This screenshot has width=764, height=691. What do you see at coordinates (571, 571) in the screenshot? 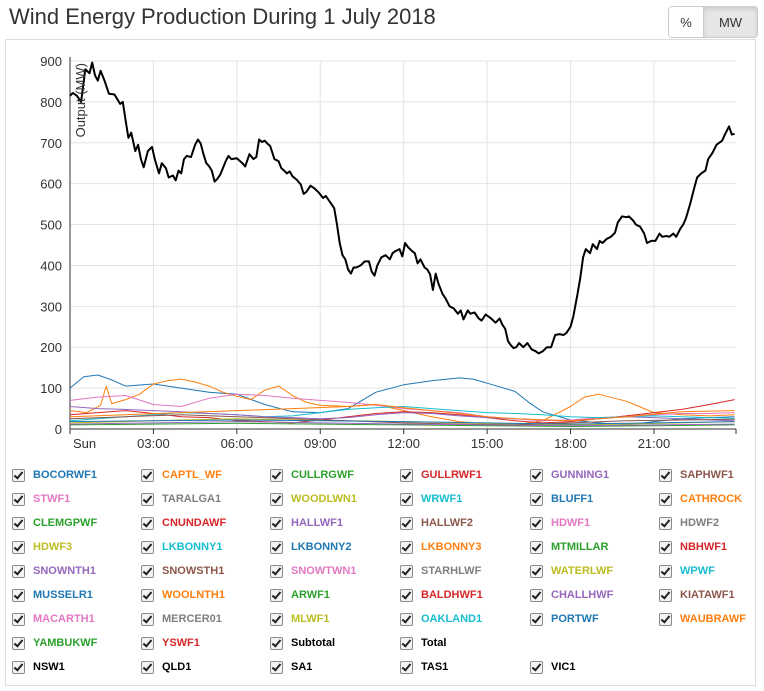
I see `legend-item-waterlwf: WATERLWF` at bounding box center [571, 571].